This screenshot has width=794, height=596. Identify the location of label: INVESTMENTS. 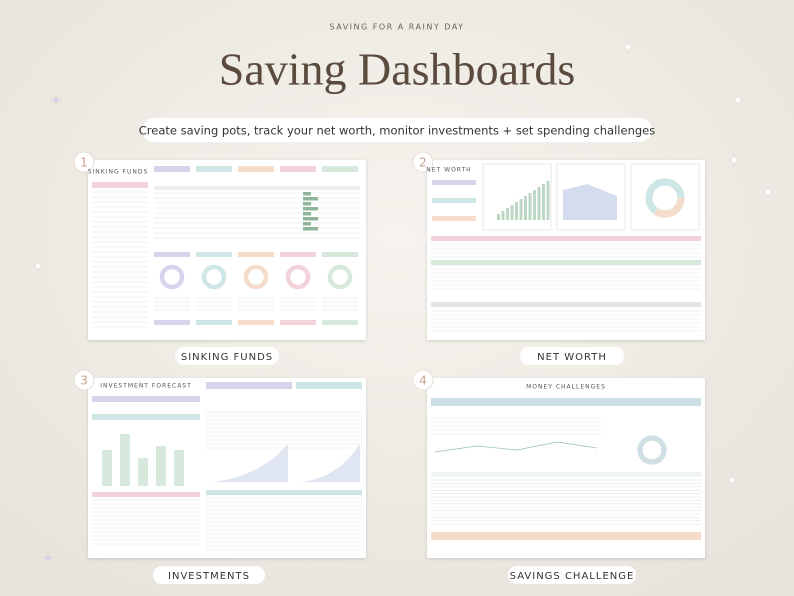
(209, 576).